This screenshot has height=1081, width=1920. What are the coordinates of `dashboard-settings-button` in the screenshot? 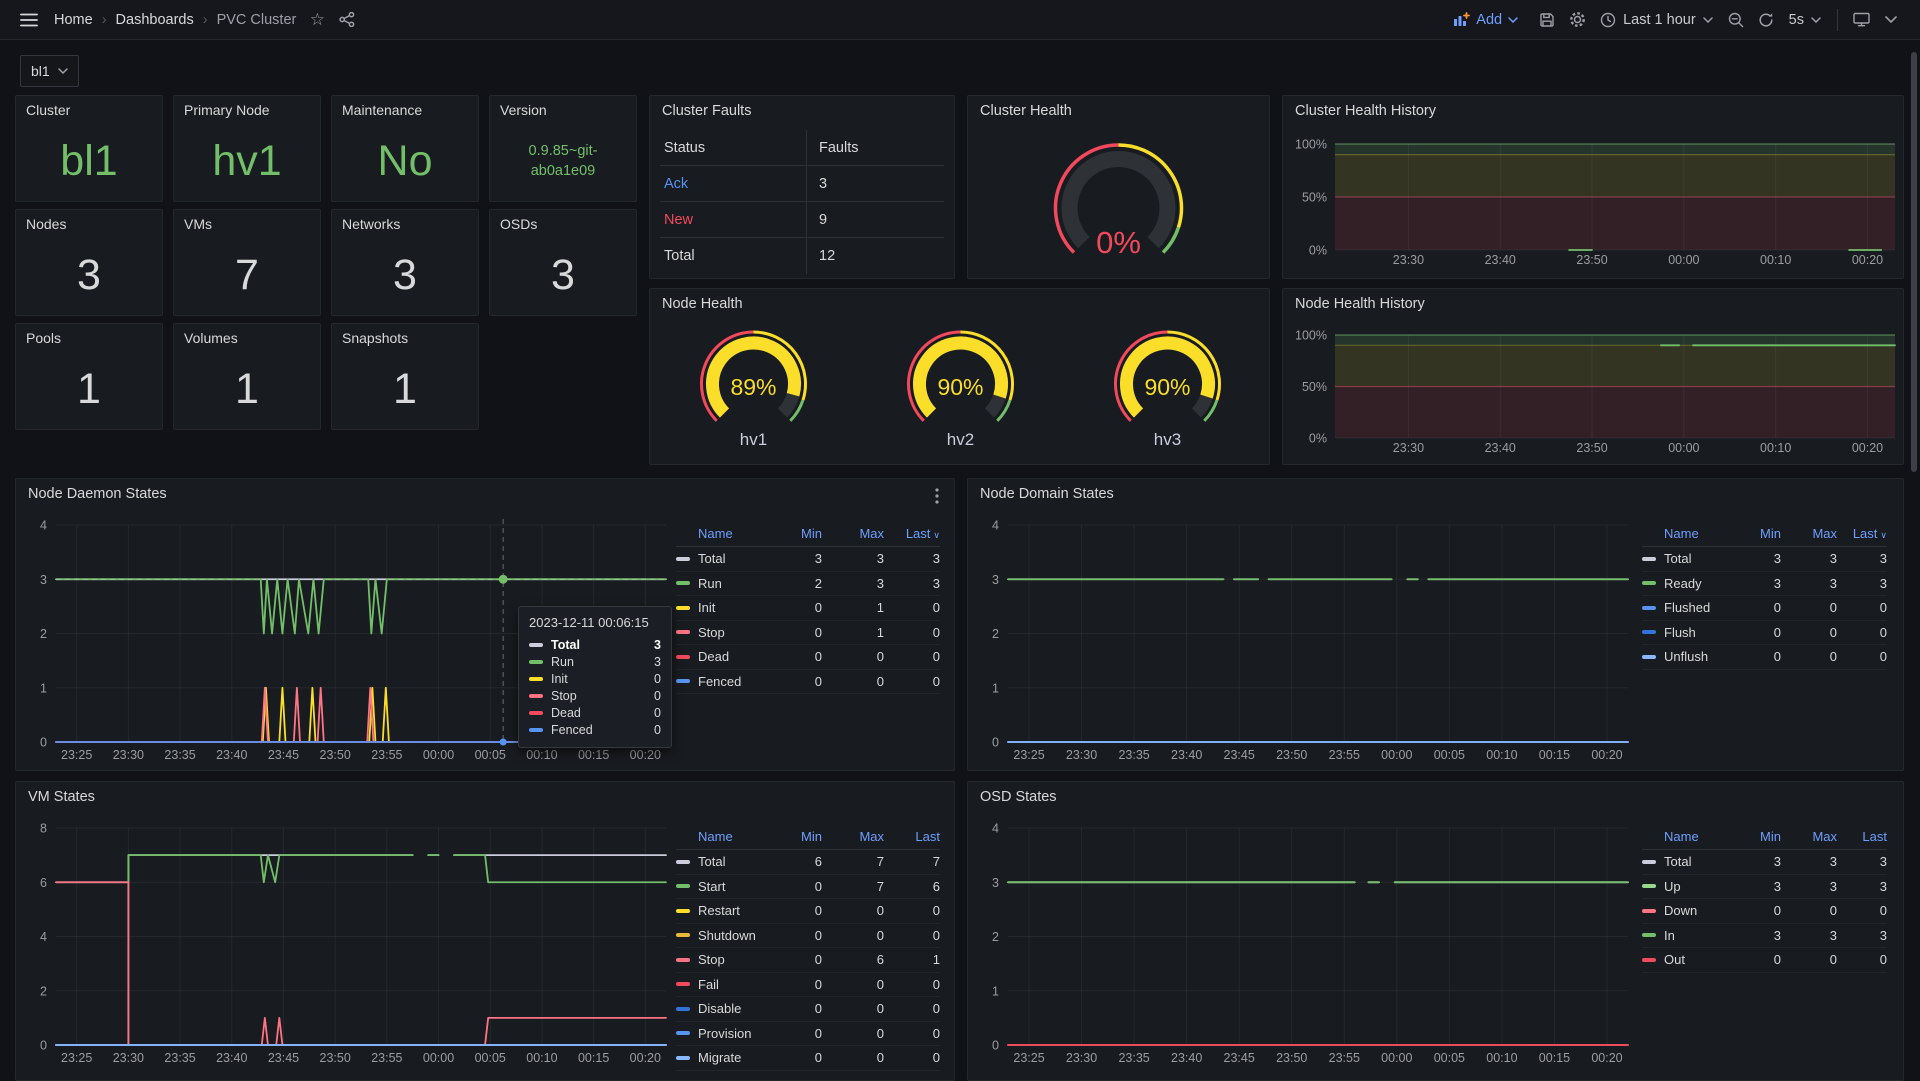 It's located at (1577, 20).